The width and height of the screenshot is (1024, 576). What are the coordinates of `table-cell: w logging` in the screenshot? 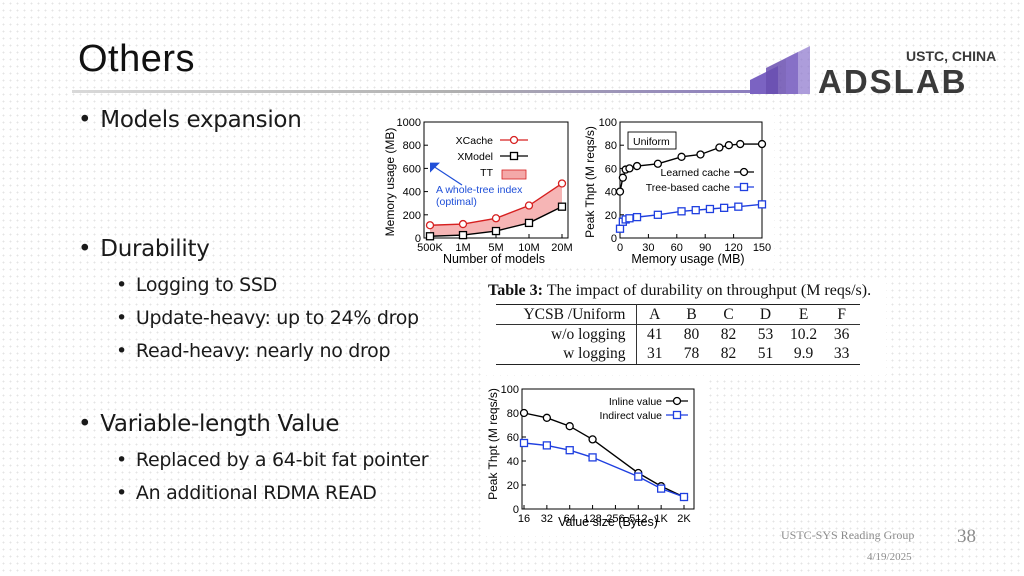 It's located at (566, 354).